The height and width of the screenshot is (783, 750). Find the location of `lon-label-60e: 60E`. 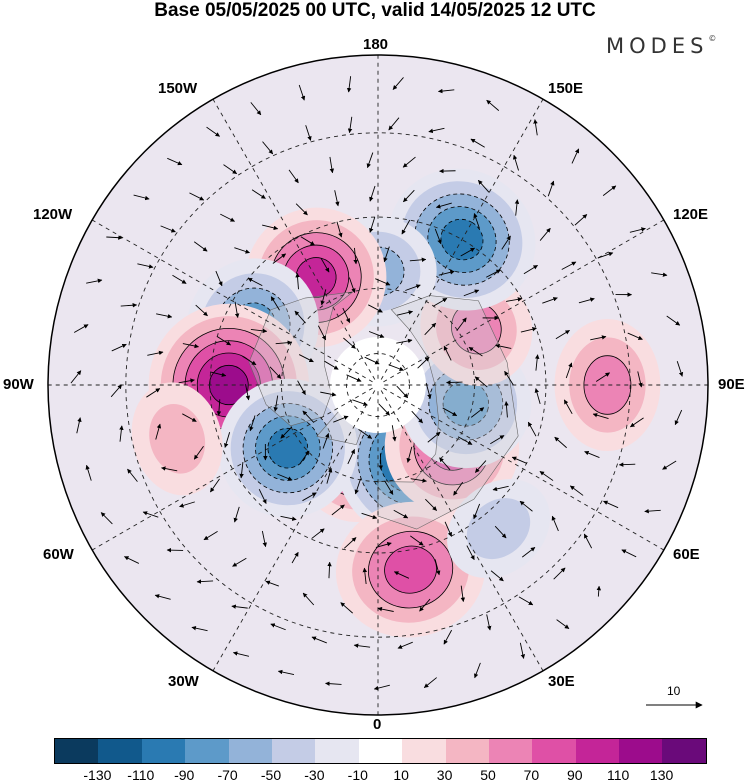

lon-label-60e: 60E is located at coordinates (686, 554).